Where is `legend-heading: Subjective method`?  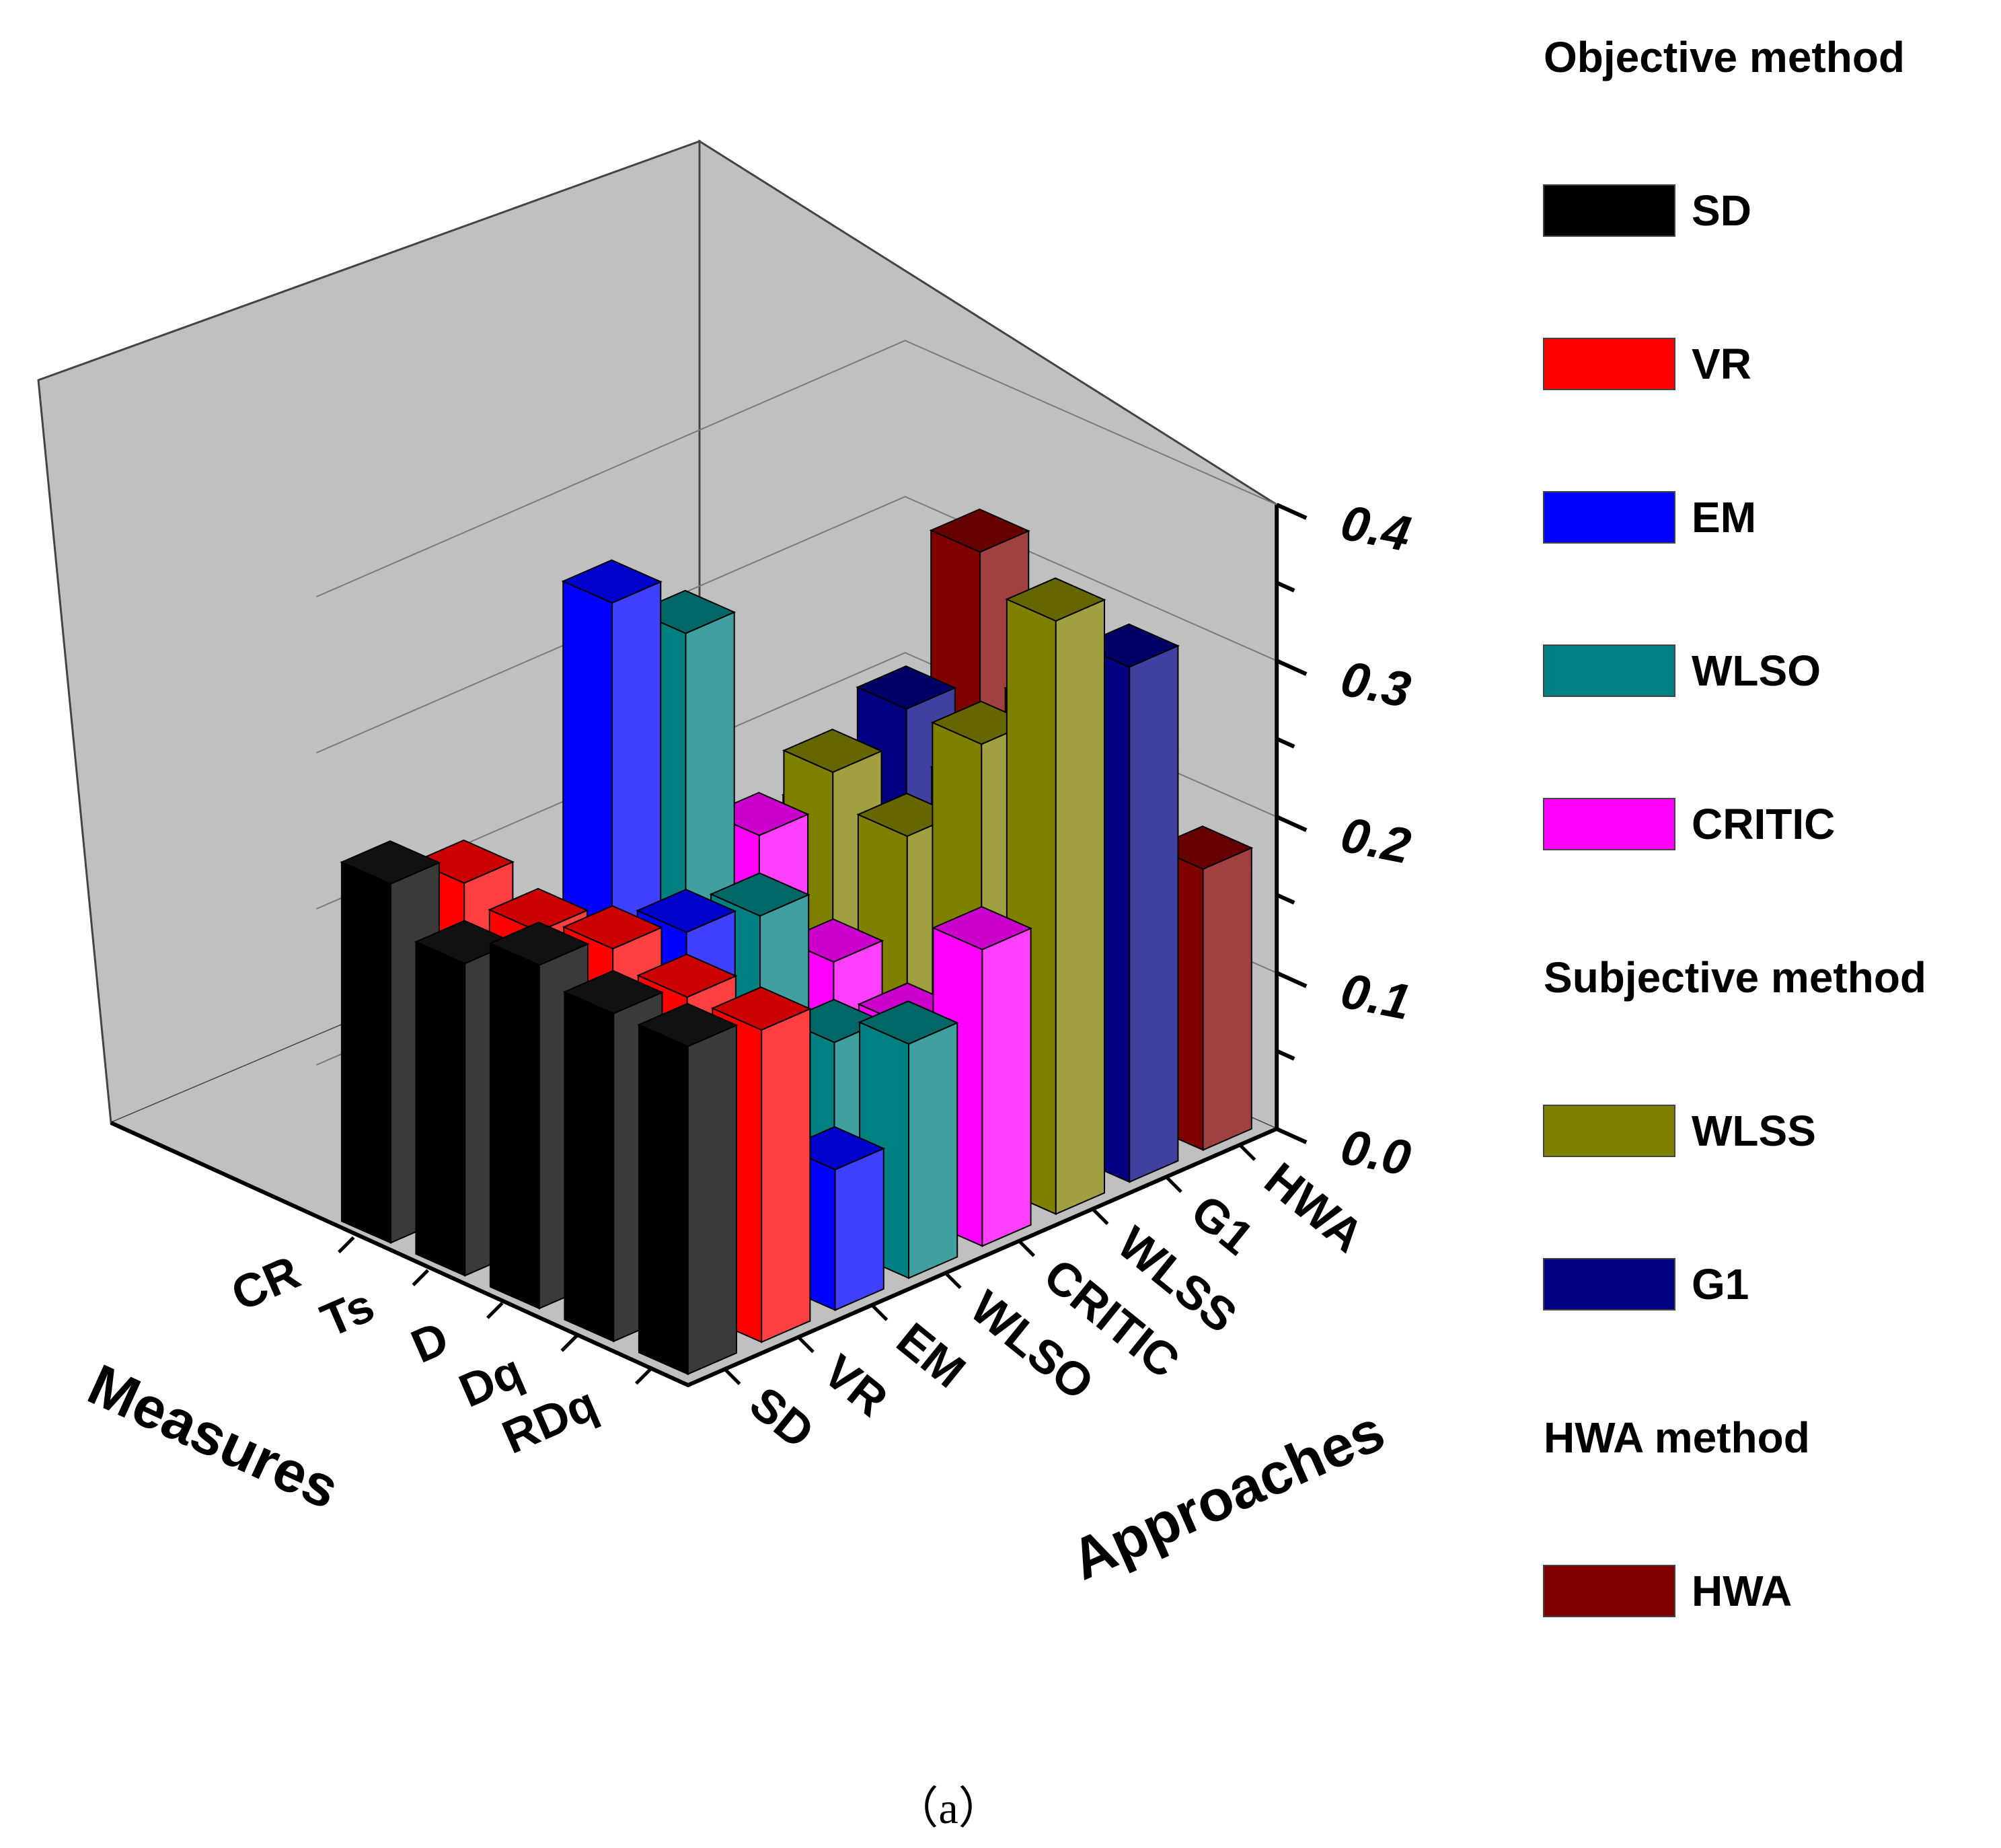
legend-heading: Subjective method is located at coordinates (1735, 978).